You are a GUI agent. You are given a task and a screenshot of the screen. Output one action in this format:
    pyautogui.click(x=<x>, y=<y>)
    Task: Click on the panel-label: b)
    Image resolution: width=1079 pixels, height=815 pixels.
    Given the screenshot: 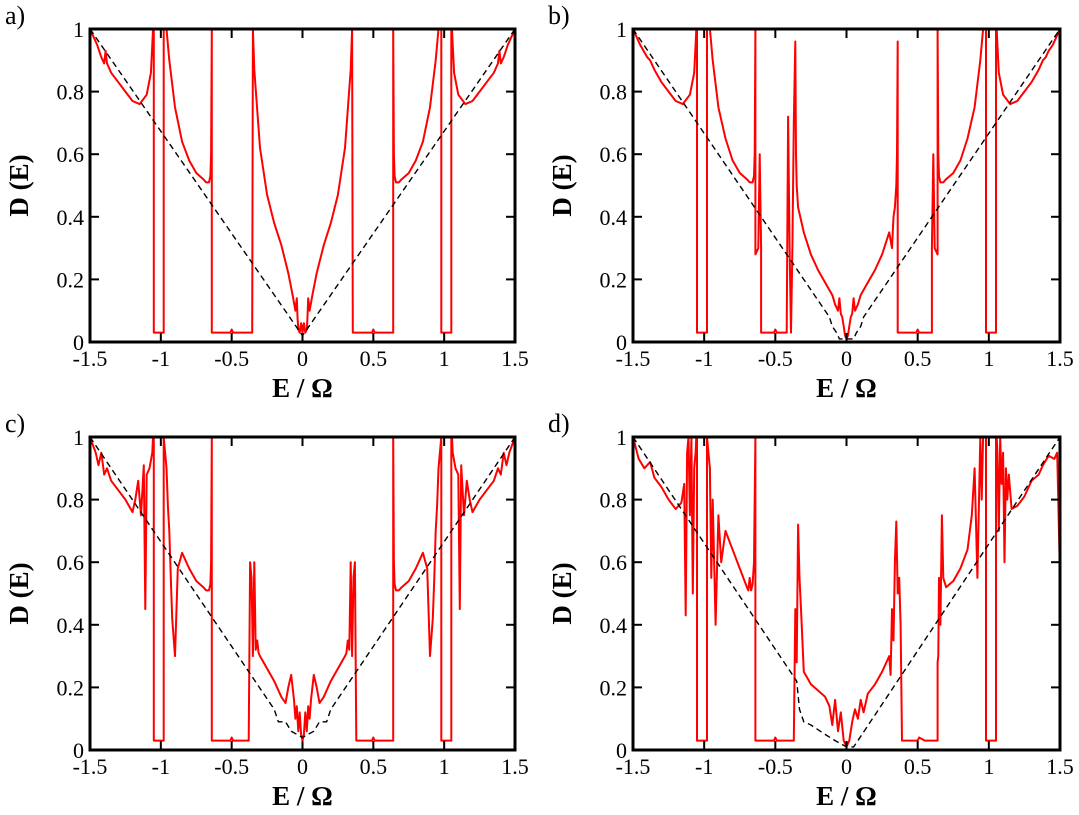 What is the action you would take?
    pyautogui.click(x=559, y=15)
    